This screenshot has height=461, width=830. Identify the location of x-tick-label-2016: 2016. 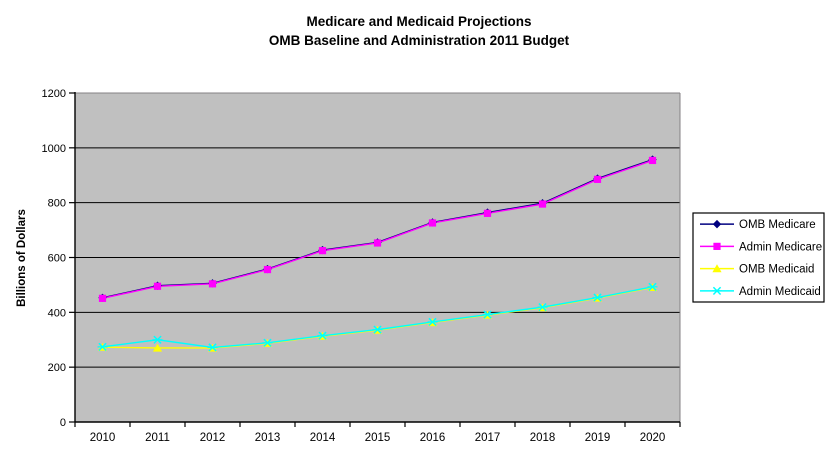
(433, 438).